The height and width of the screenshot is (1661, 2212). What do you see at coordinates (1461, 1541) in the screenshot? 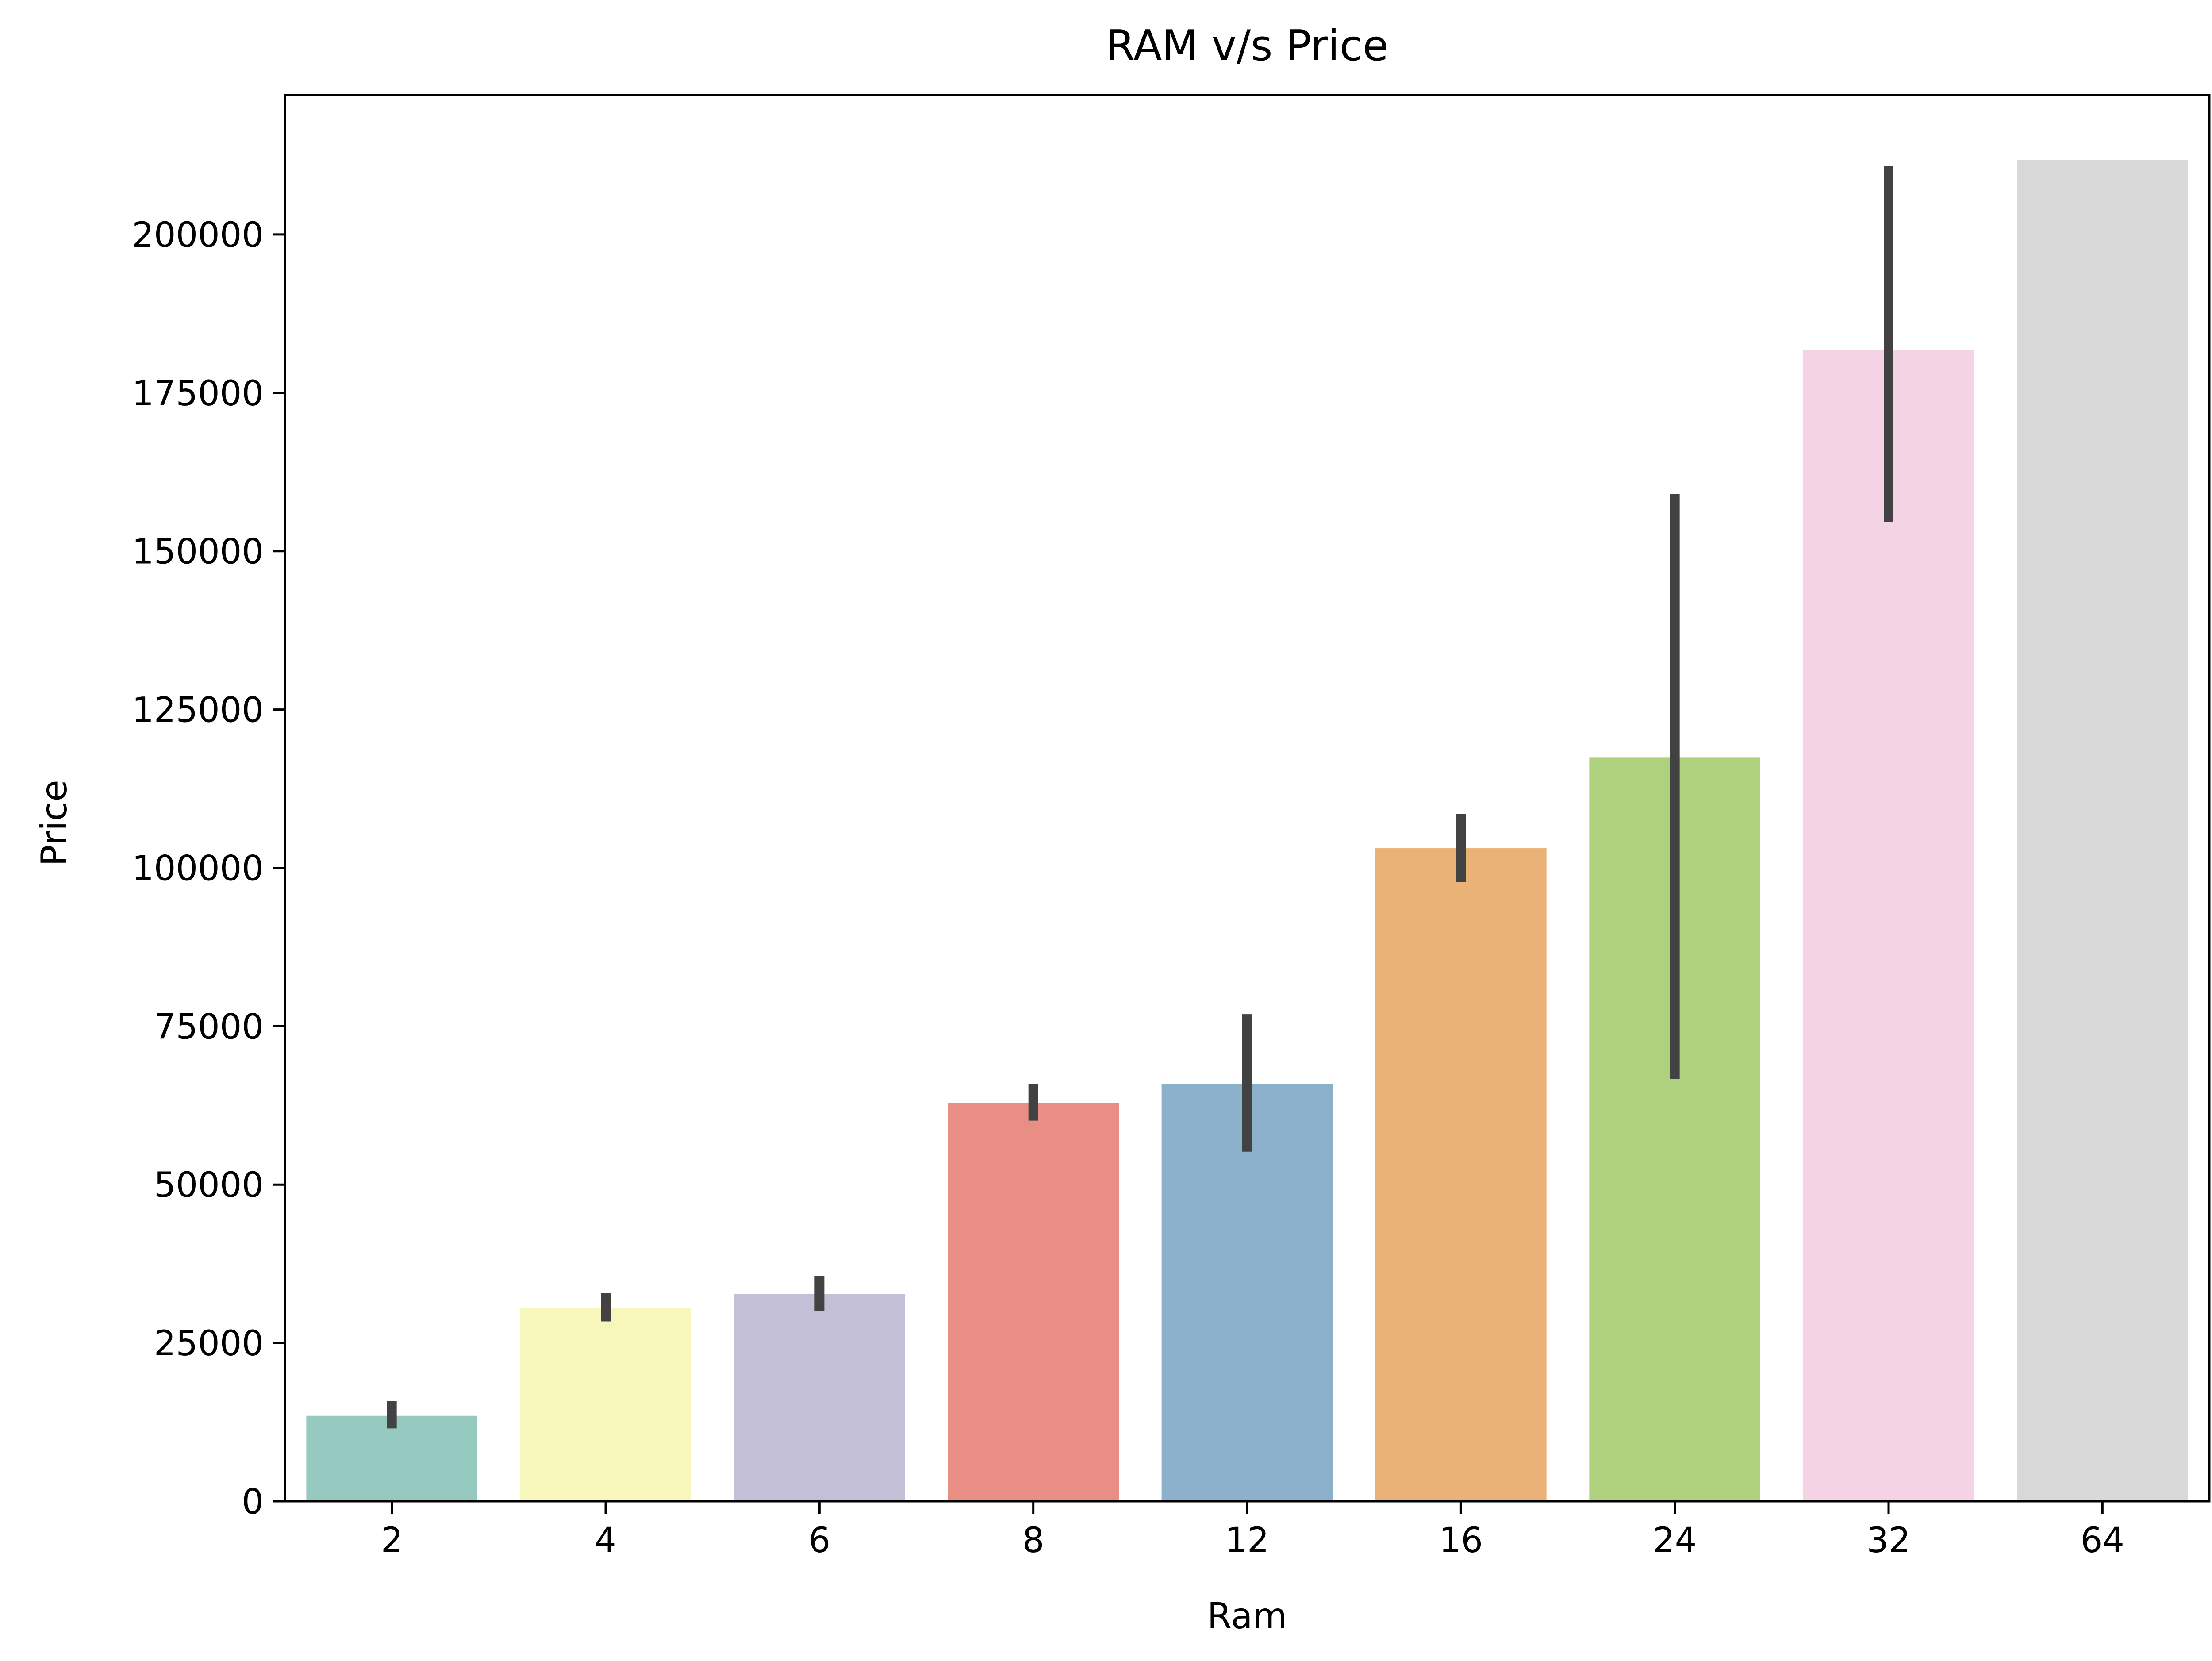
I see `x-tick-label: 16` at bounding box center [1461, 1541].